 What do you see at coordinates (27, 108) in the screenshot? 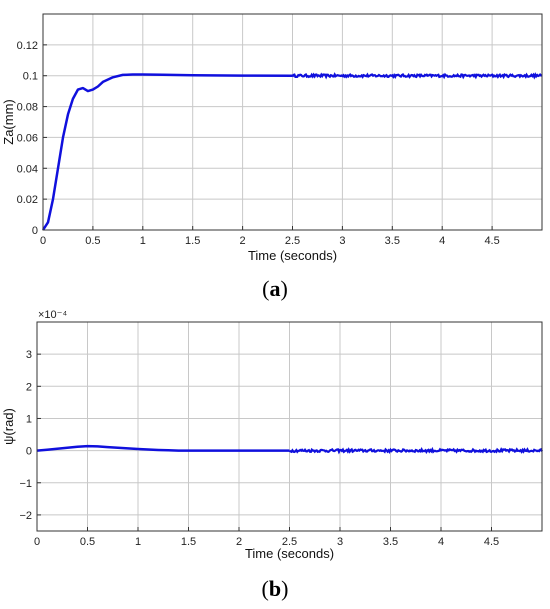
I see `y-tick-label: 0.08` at bounding box center [27, 108].